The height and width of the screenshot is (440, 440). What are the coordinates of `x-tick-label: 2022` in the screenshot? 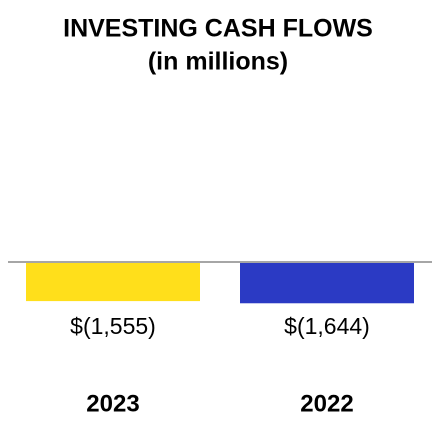 It's located at (326, 403).